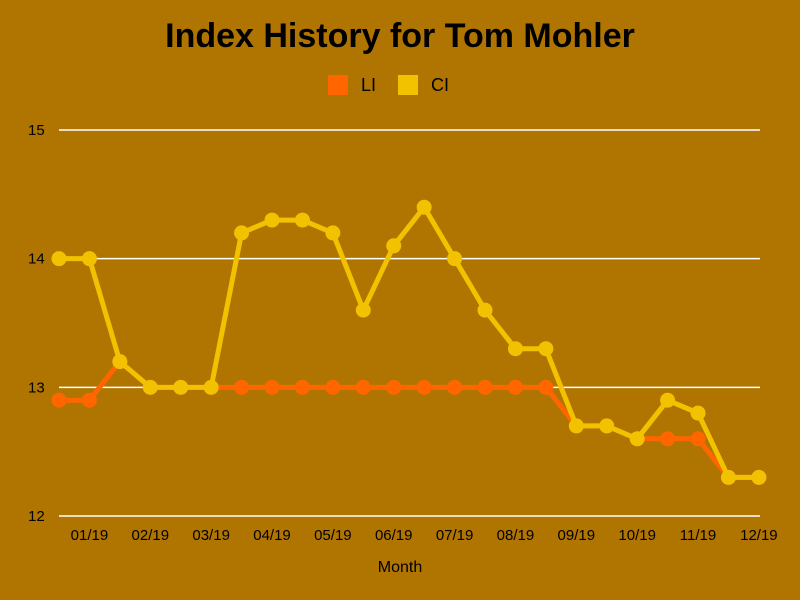 This screenshot has width=800, height=600. Describe the element at coordinates (36, 516) in the screenshot. I see `y-tick-label: 12` at that location.